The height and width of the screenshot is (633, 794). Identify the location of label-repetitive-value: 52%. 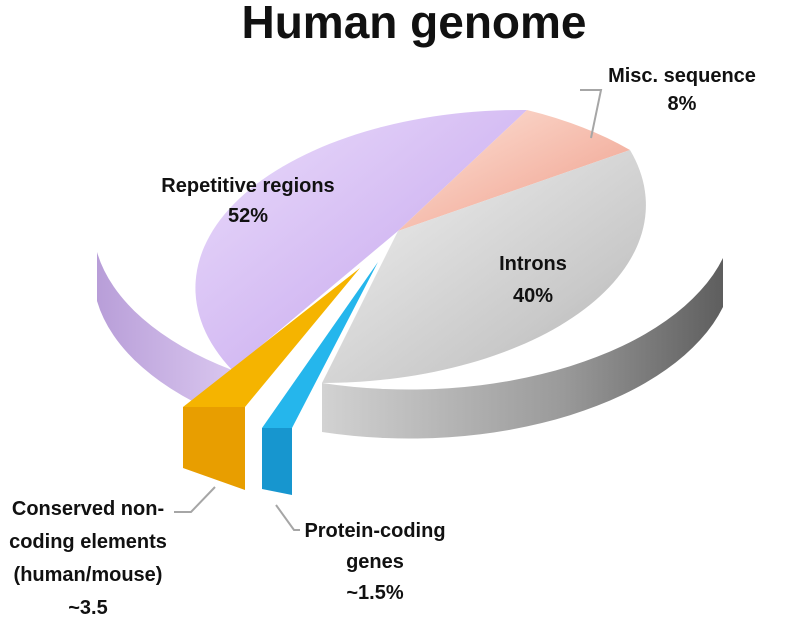
(248, 216).